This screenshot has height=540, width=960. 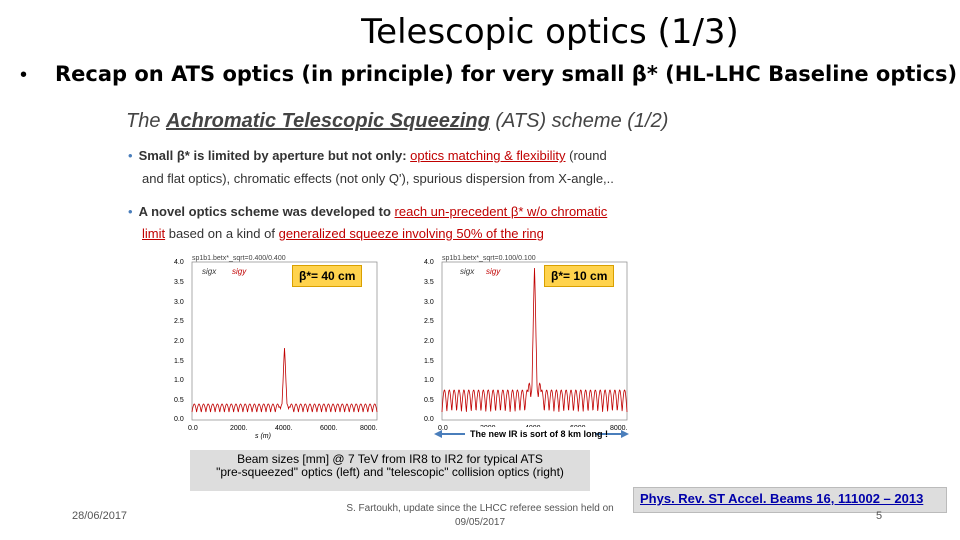 I want to click on left-ytick: 2.5, so click(x=179, y=321).